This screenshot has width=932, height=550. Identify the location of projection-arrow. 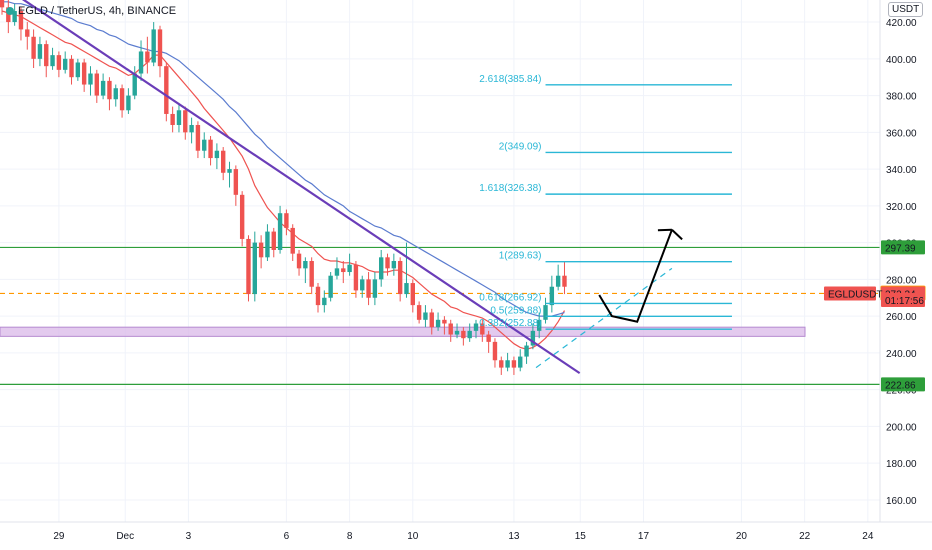
(635, 276).